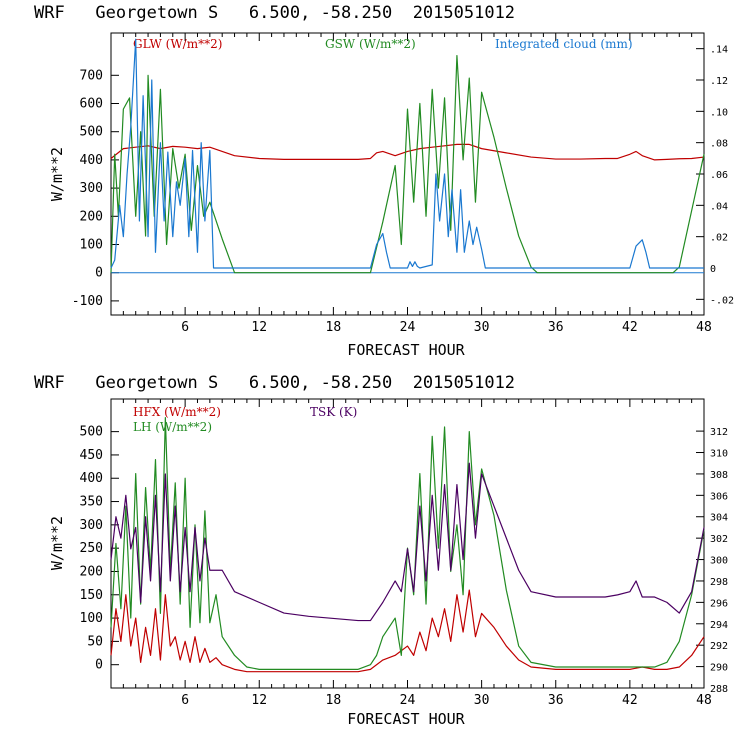  Describe the element at coordinates (95, 641) in the screenshot. I see `y-tick-label: 50` at that location.